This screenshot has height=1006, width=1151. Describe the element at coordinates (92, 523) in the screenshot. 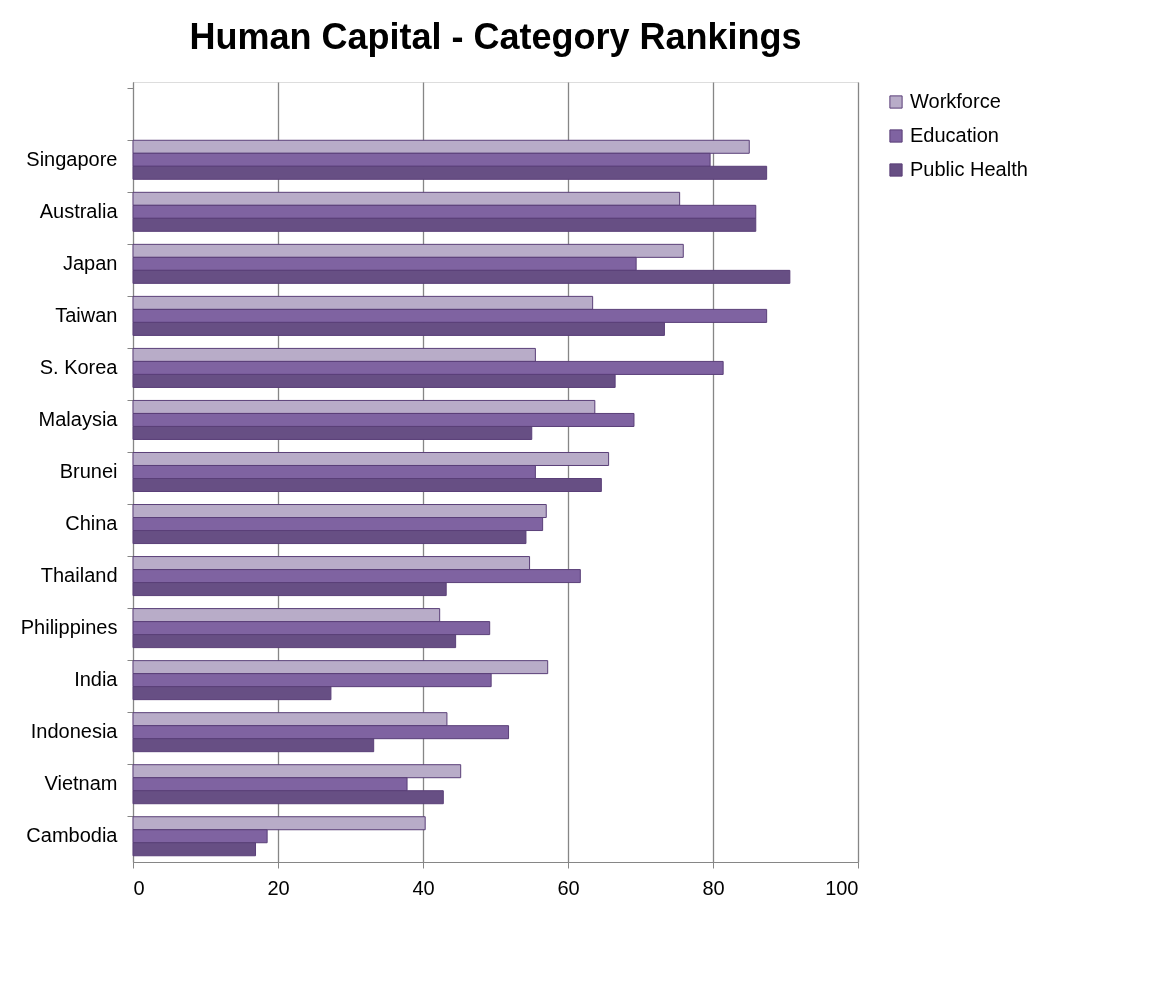

I see `y-tick-label: China` at that location.